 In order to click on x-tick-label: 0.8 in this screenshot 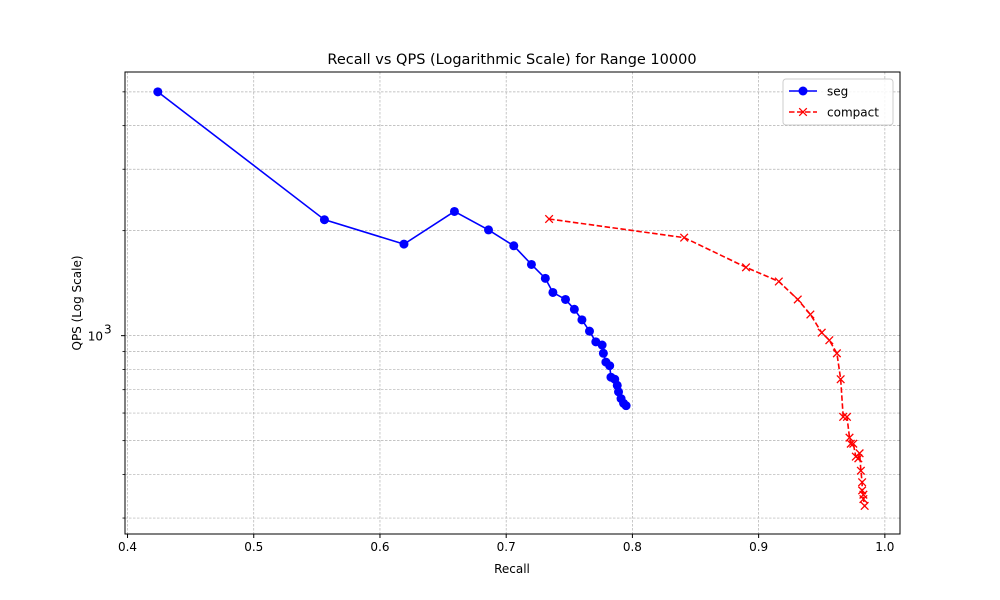, I will do `click(632, 547)`.